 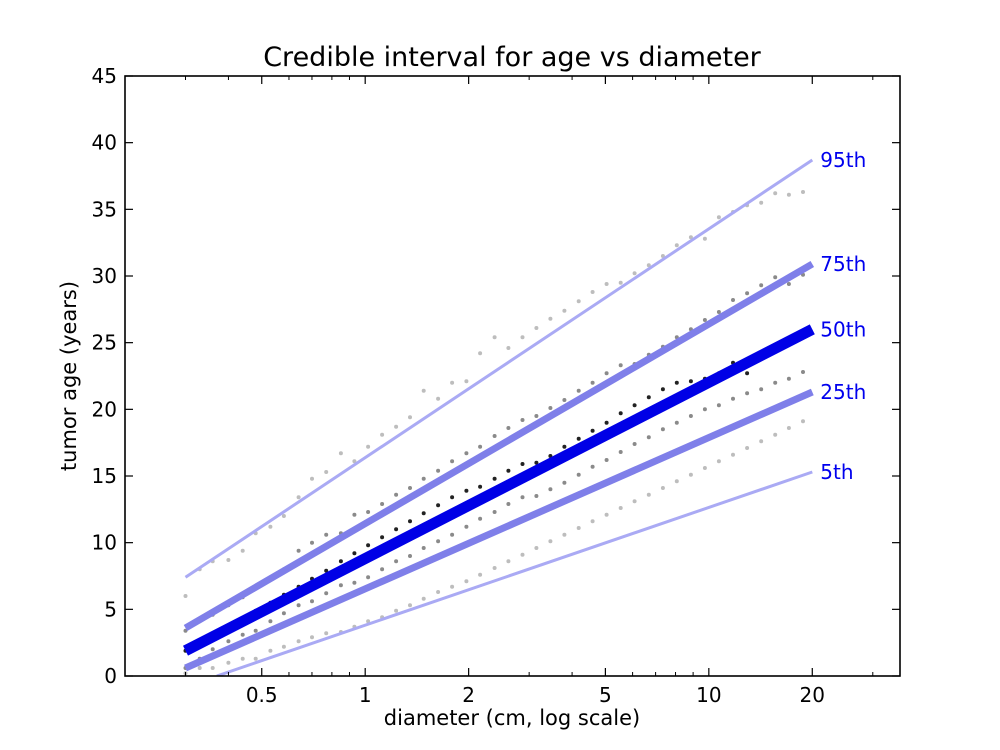 I want to click on x-tick-label: 1, so click(x=365, y=695).